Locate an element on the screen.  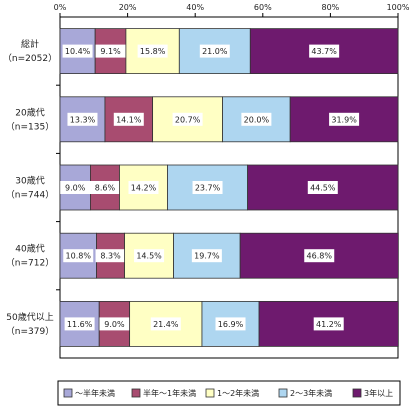
category-label: 20歳代 is located at coordinates (29, 112).